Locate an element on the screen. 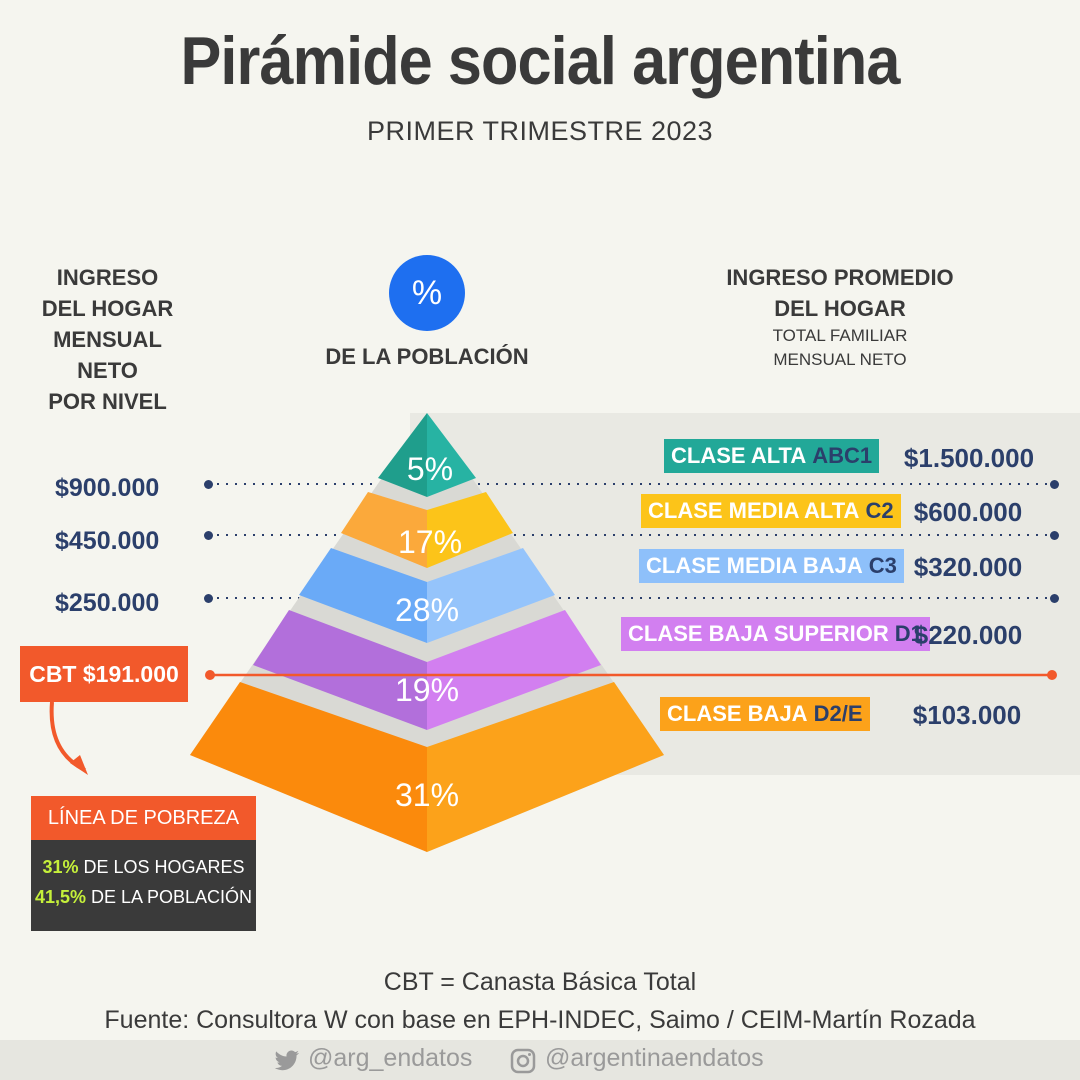  class-code: ABC1 is located at coordinates (842, 455).